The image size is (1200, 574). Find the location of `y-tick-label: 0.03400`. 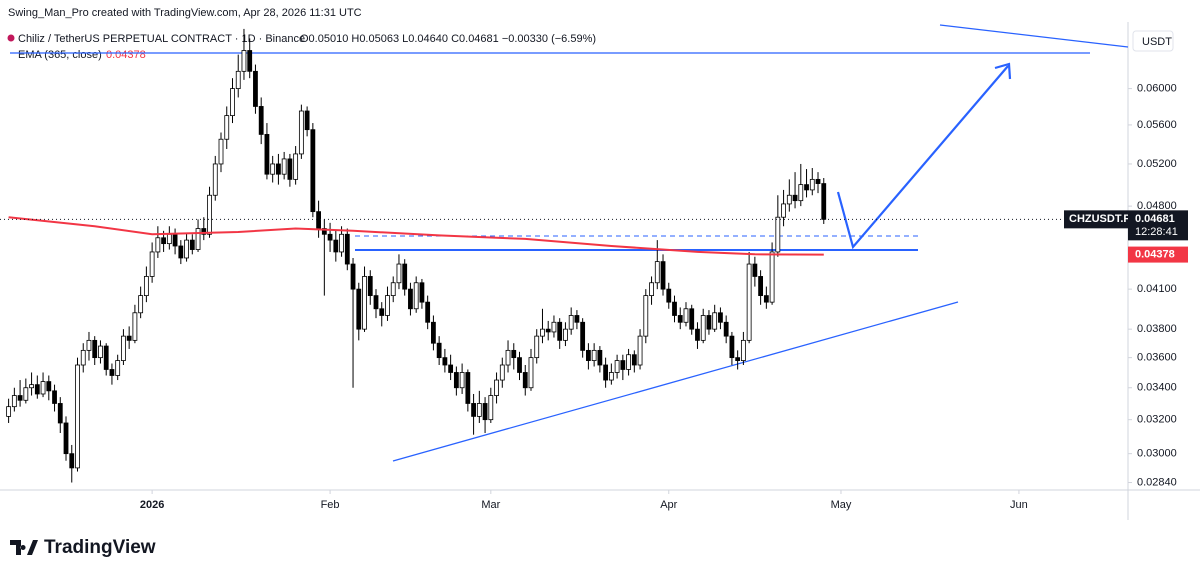

y-tick-label: 0.03400 is located at coordinates (1157, 388).